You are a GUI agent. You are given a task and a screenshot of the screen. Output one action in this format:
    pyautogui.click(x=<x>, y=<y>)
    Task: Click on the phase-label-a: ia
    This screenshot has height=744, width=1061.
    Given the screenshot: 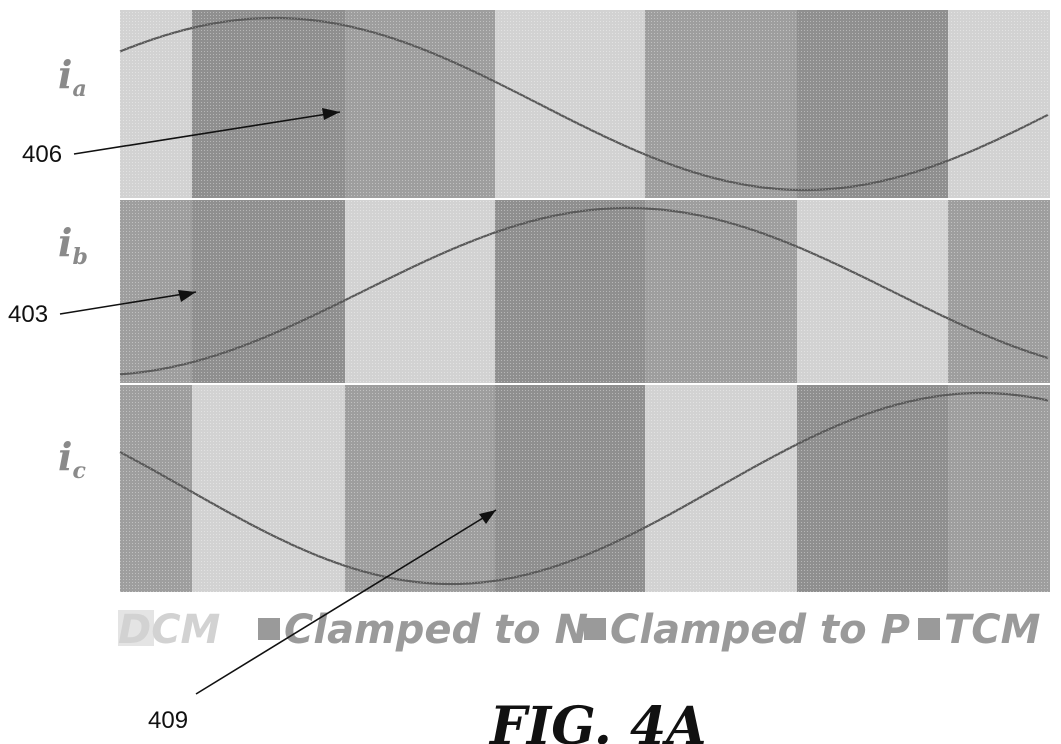 What is the action you would take?
    pyautogui.click(x=72, y=77)
    